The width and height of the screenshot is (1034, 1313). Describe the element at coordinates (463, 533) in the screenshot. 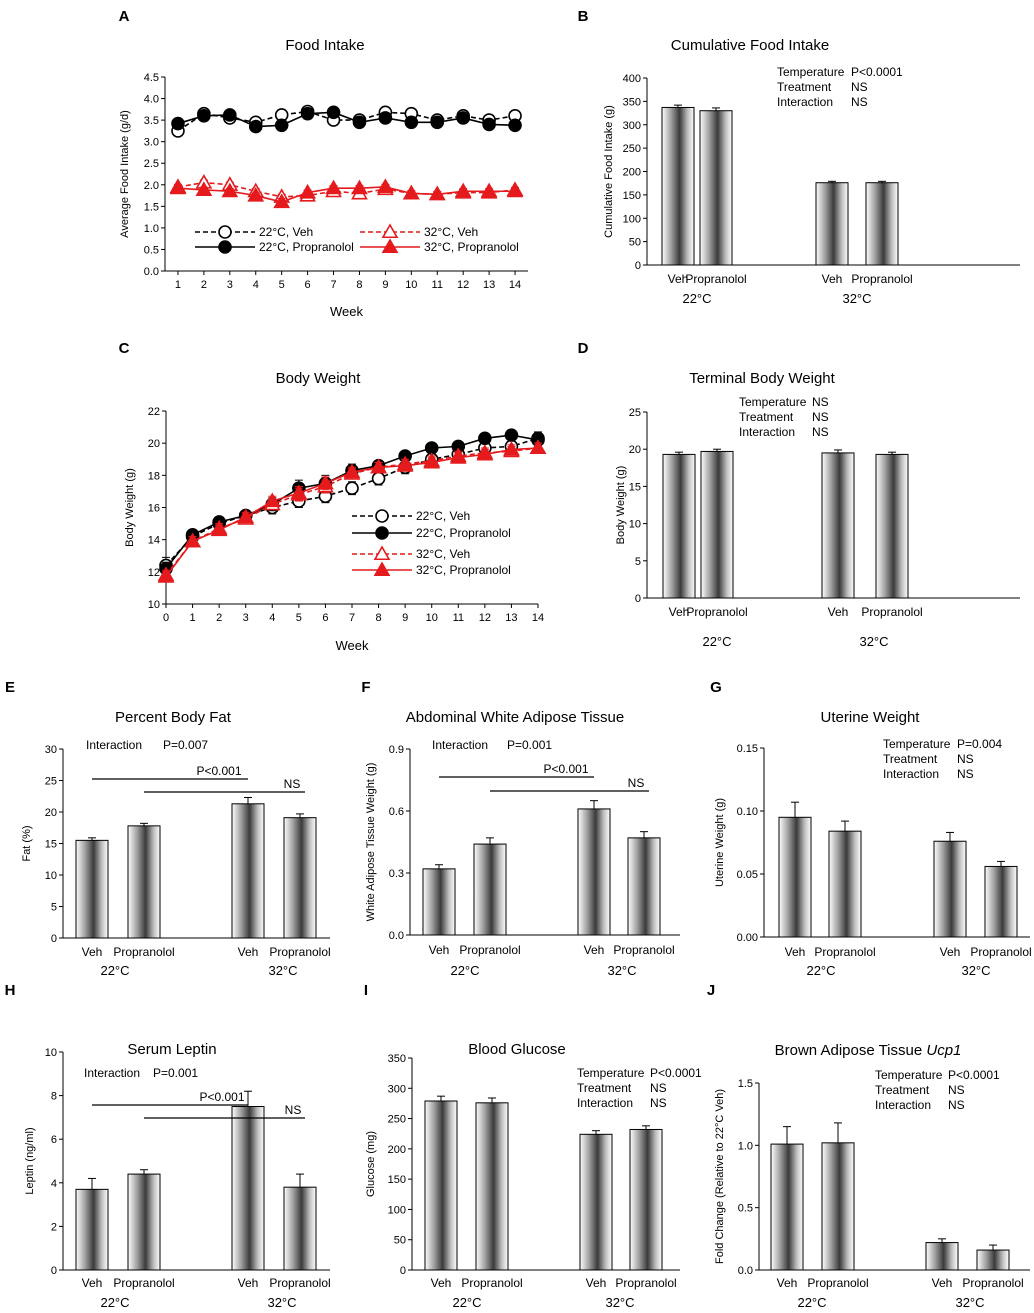

I see `legend-label: 22°C, Propranolol` at that location.